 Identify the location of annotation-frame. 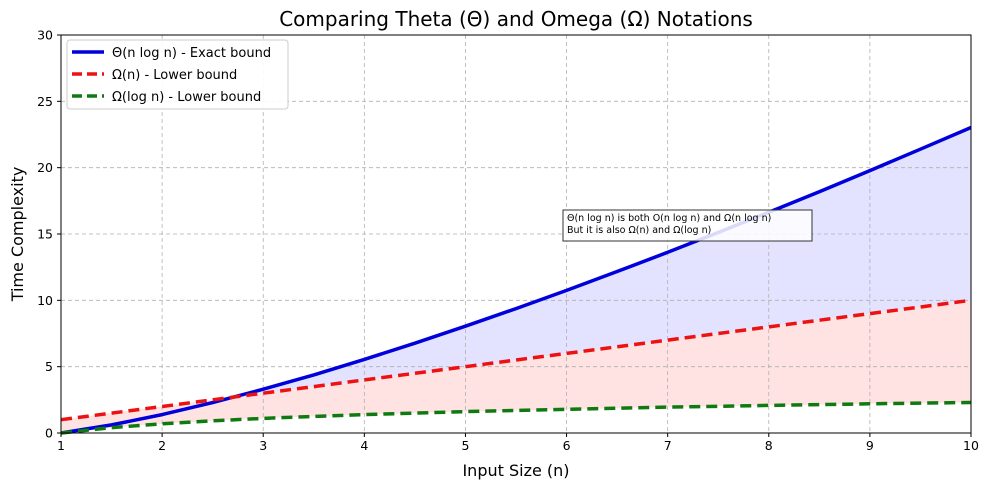
(687, 225).